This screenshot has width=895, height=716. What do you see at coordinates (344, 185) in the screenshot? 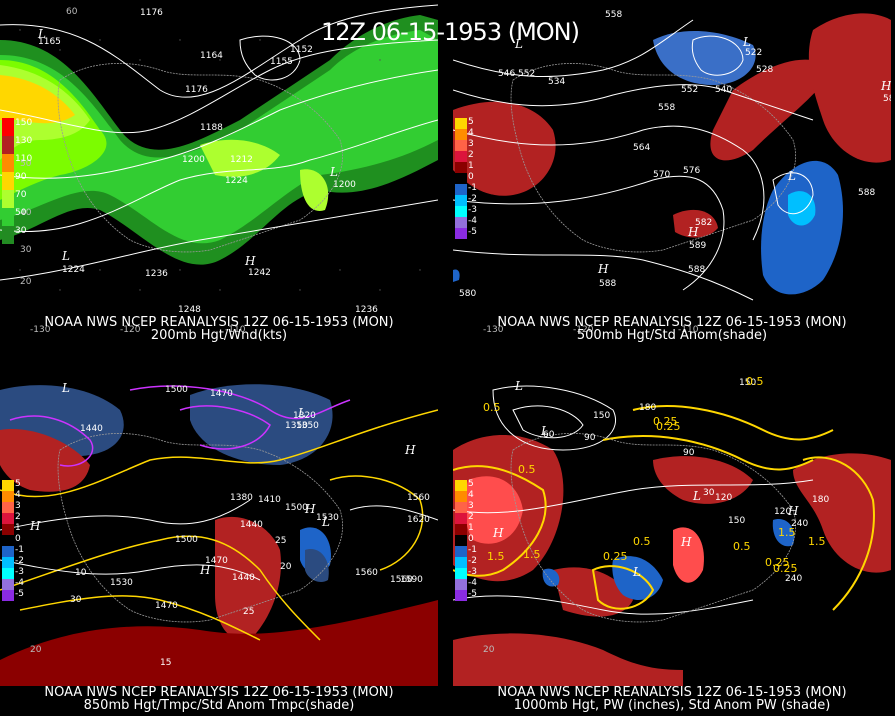
I see `contour-label: 1200` at bounding box center [344, 185].